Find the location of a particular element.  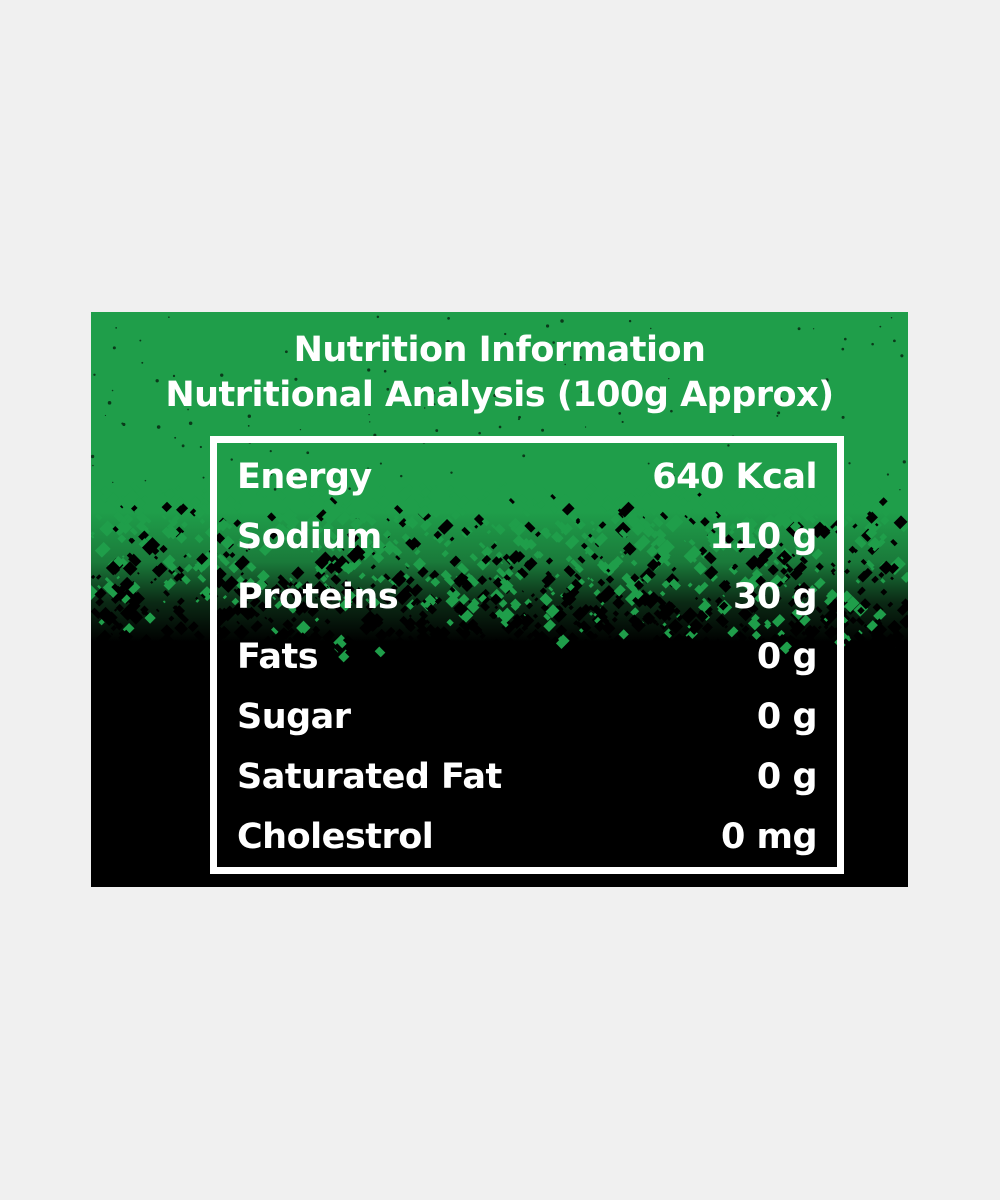

nutrient-value: 110 g is located at coordinates (763, 537).